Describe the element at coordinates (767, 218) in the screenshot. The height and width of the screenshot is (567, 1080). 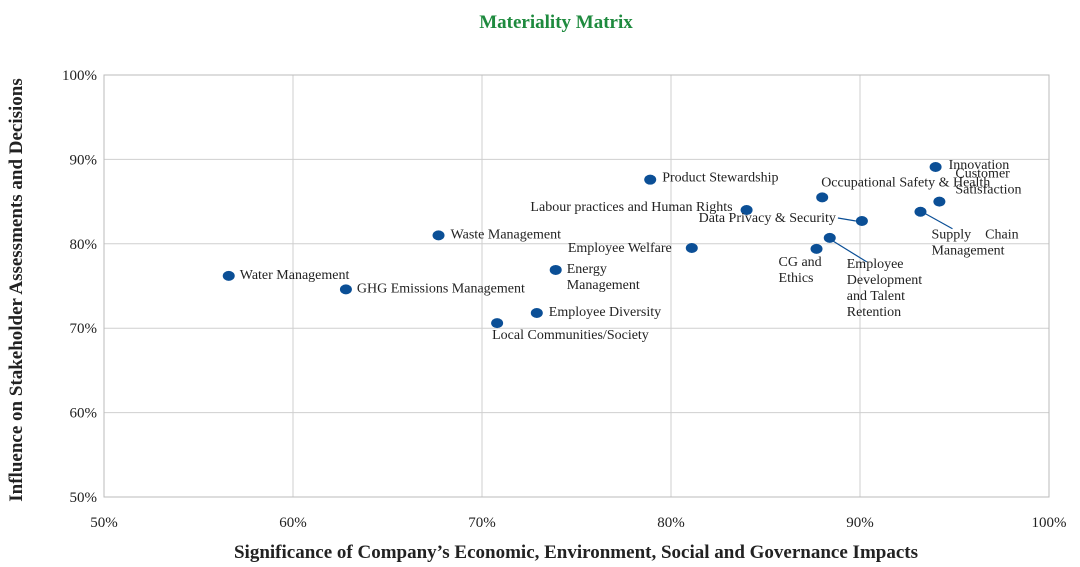
I see `point-label: Data Privacy & Security` at that location.